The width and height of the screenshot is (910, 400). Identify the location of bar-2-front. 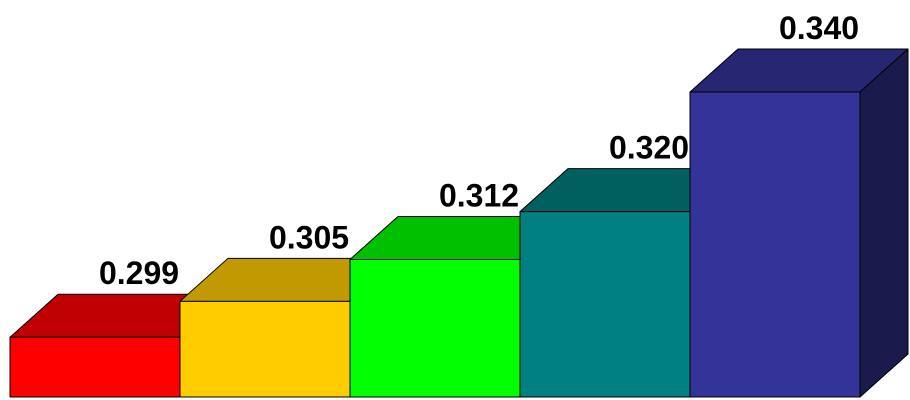
(265, 349).